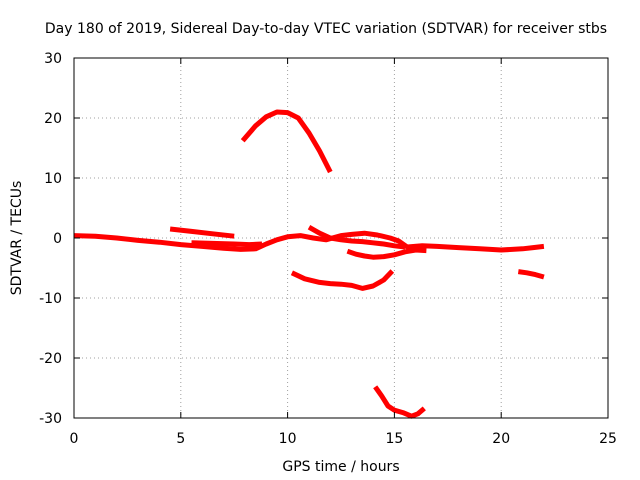  What do you see at coordinates (50, 359) in the screenshot?
I see `y-tick-label: -20` at bounding box center [50, 359].